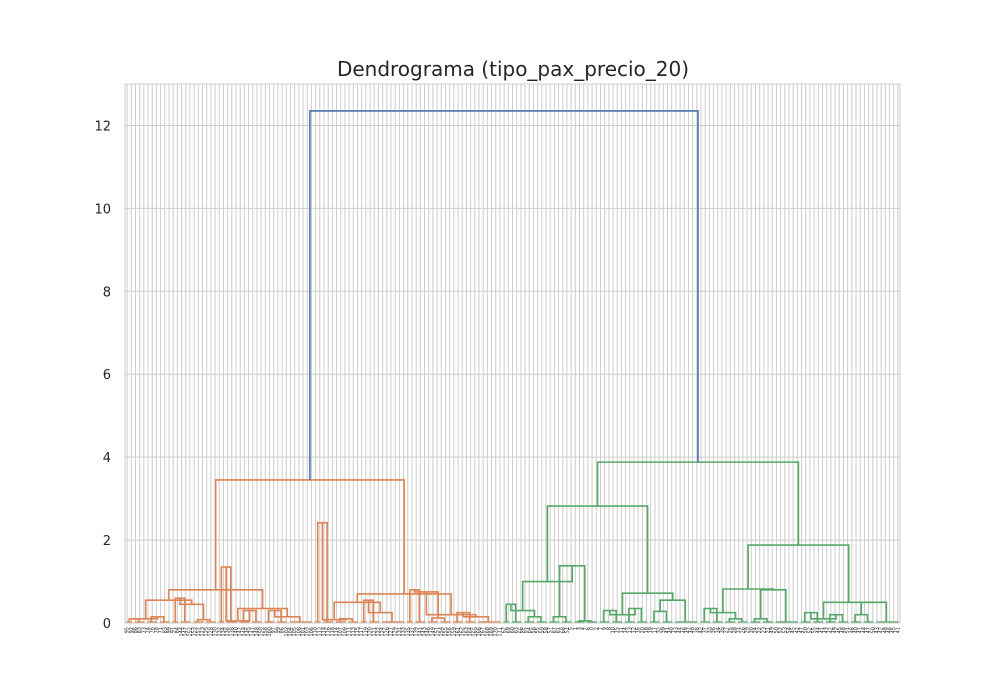 This screenshot has height=700, width=1000. I want to click on leaf-label: 123, so click(203, 632).